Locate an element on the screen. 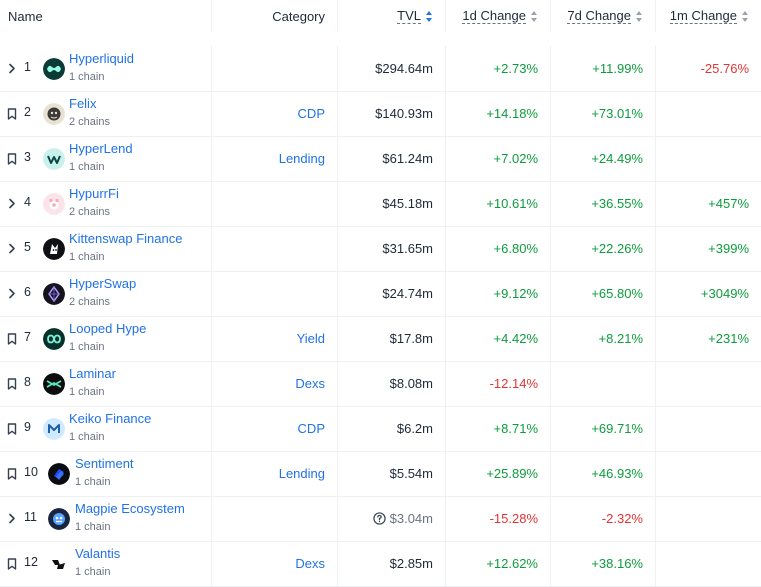 The image size is (761, 587). protocol-link: Felix is located at coordinates (83, 103).